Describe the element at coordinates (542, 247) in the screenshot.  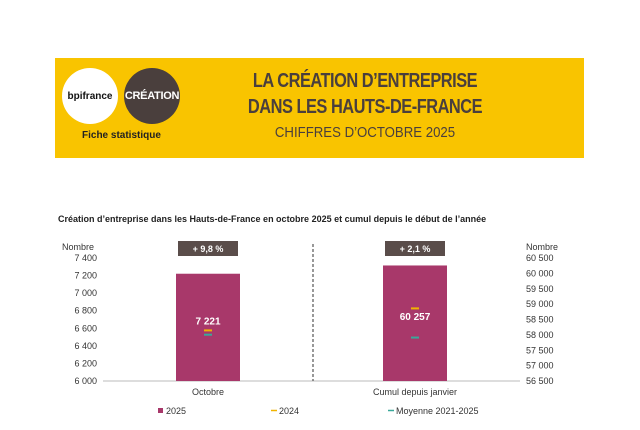
I see `right-axis-label: Nombre` at that location.